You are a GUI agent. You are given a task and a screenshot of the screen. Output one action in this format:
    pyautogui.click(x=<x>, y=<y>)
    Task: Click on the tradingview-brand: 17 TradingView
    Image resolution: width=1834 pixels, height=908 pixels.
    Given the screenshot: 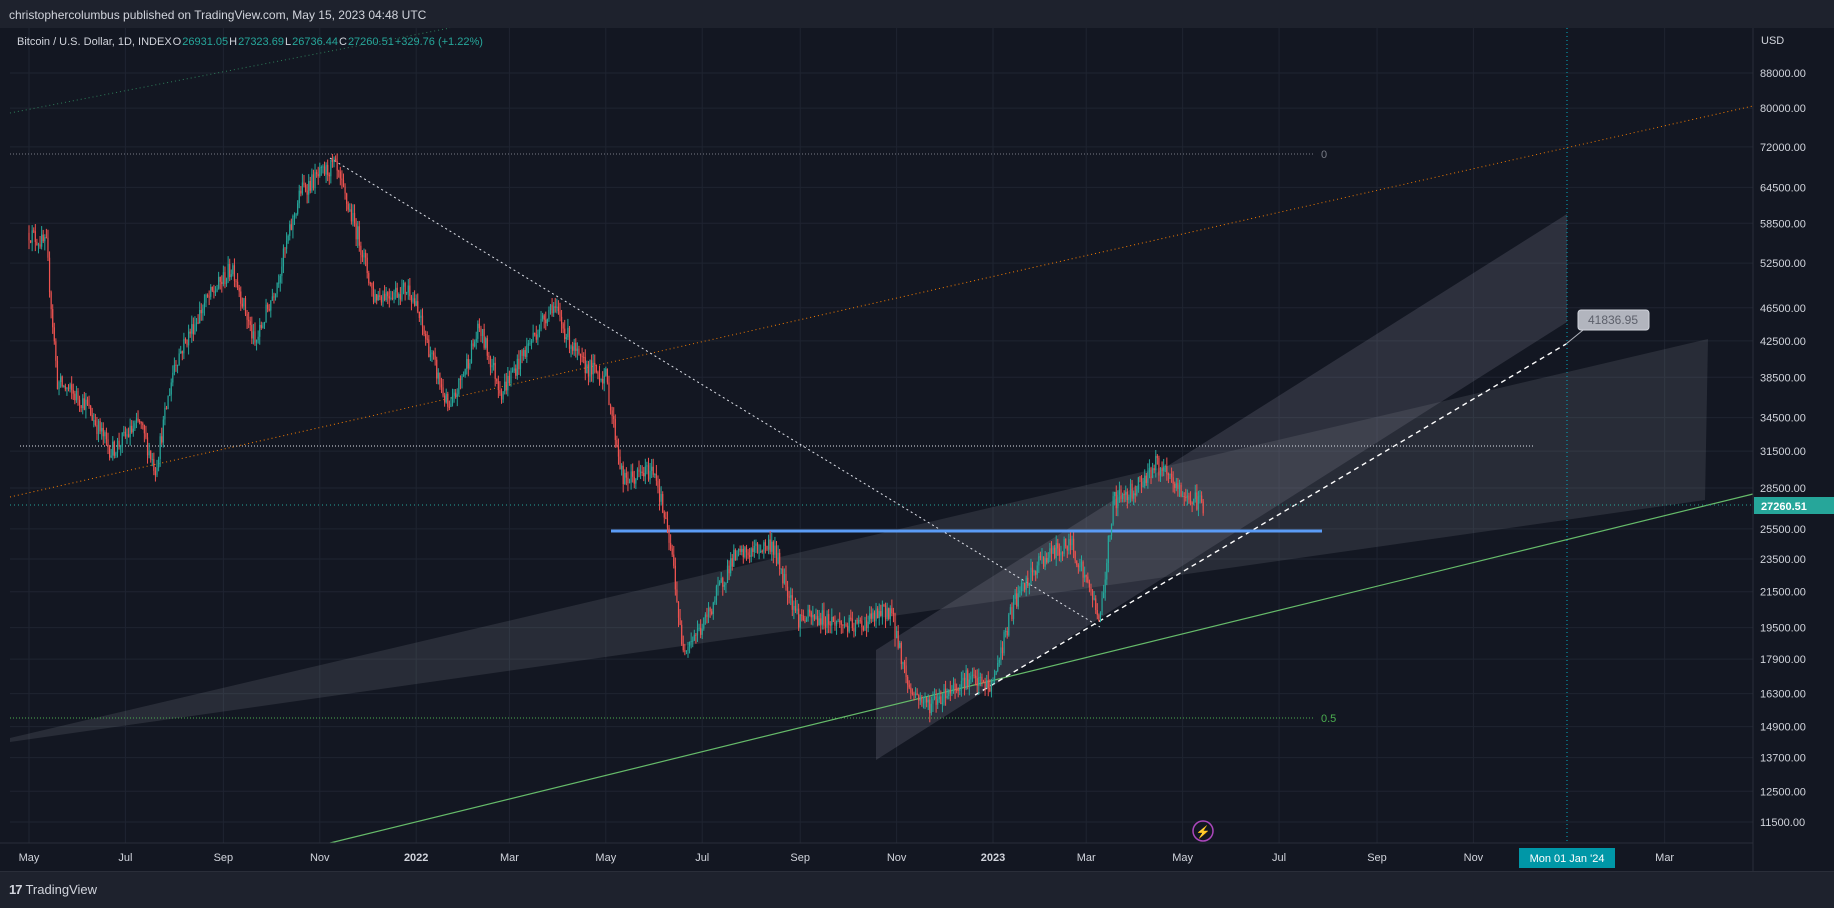 What is the action you would take?
    pyautogui.click(x=53, y=889)
    